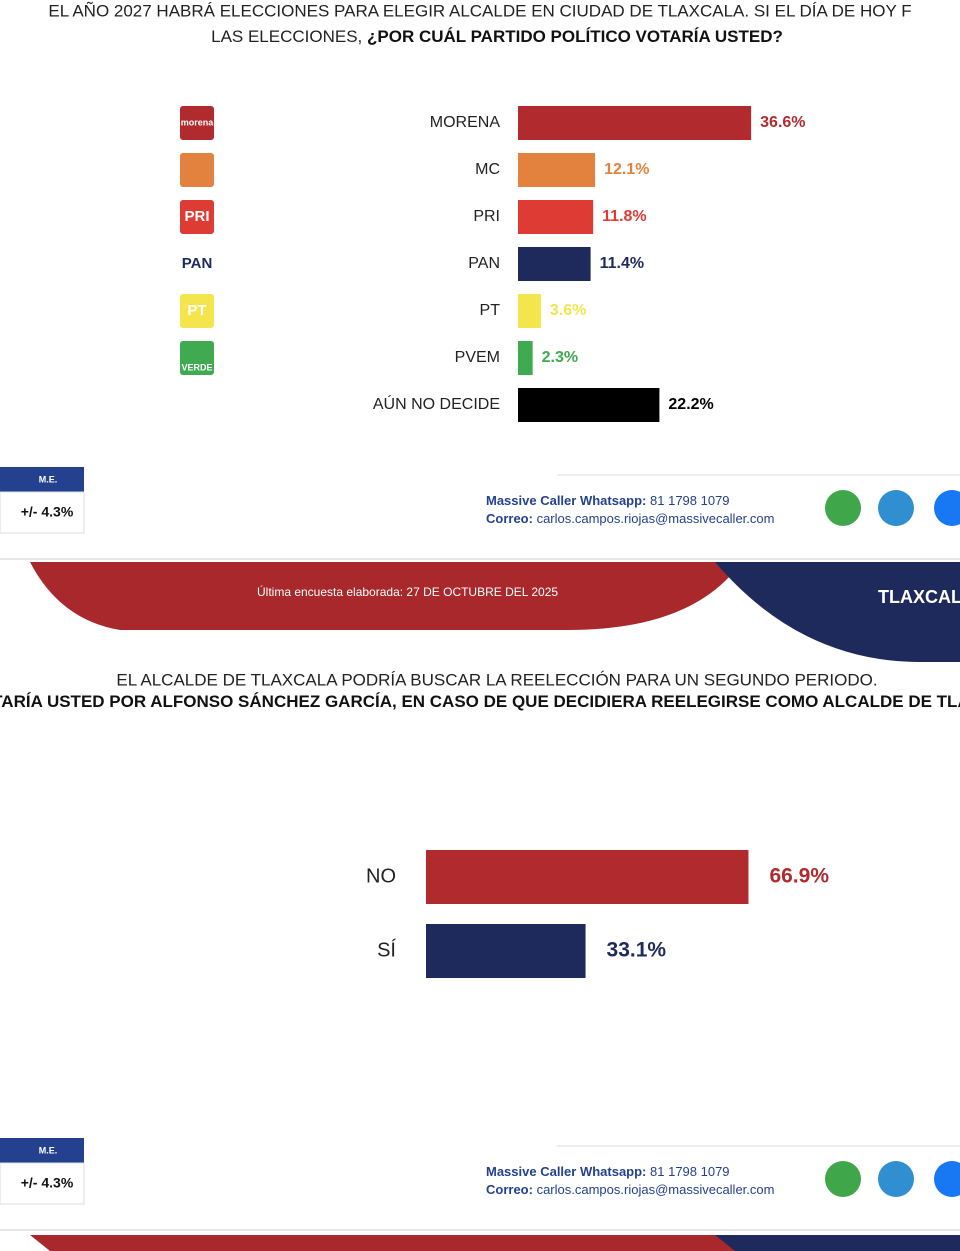  I want to click on category-label: MORENA, so click(465, 122).